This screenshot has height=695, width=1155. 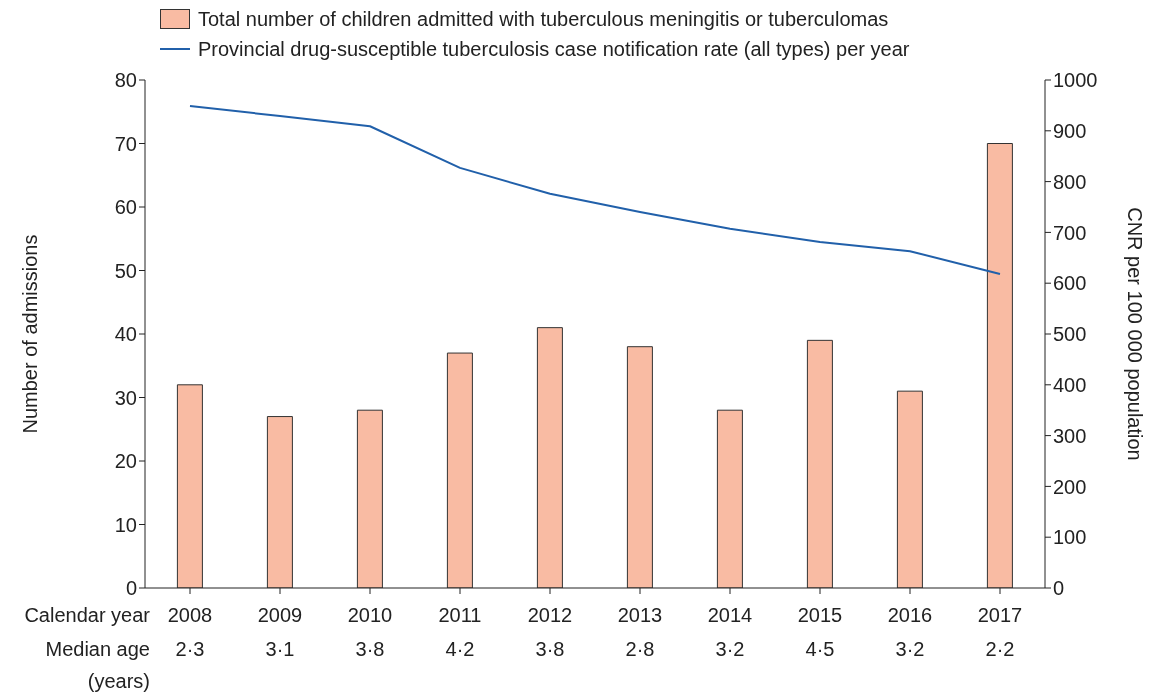 I want to click on y2-axis-title: CNR per 100 000 population, so click(x=1134, y=334).